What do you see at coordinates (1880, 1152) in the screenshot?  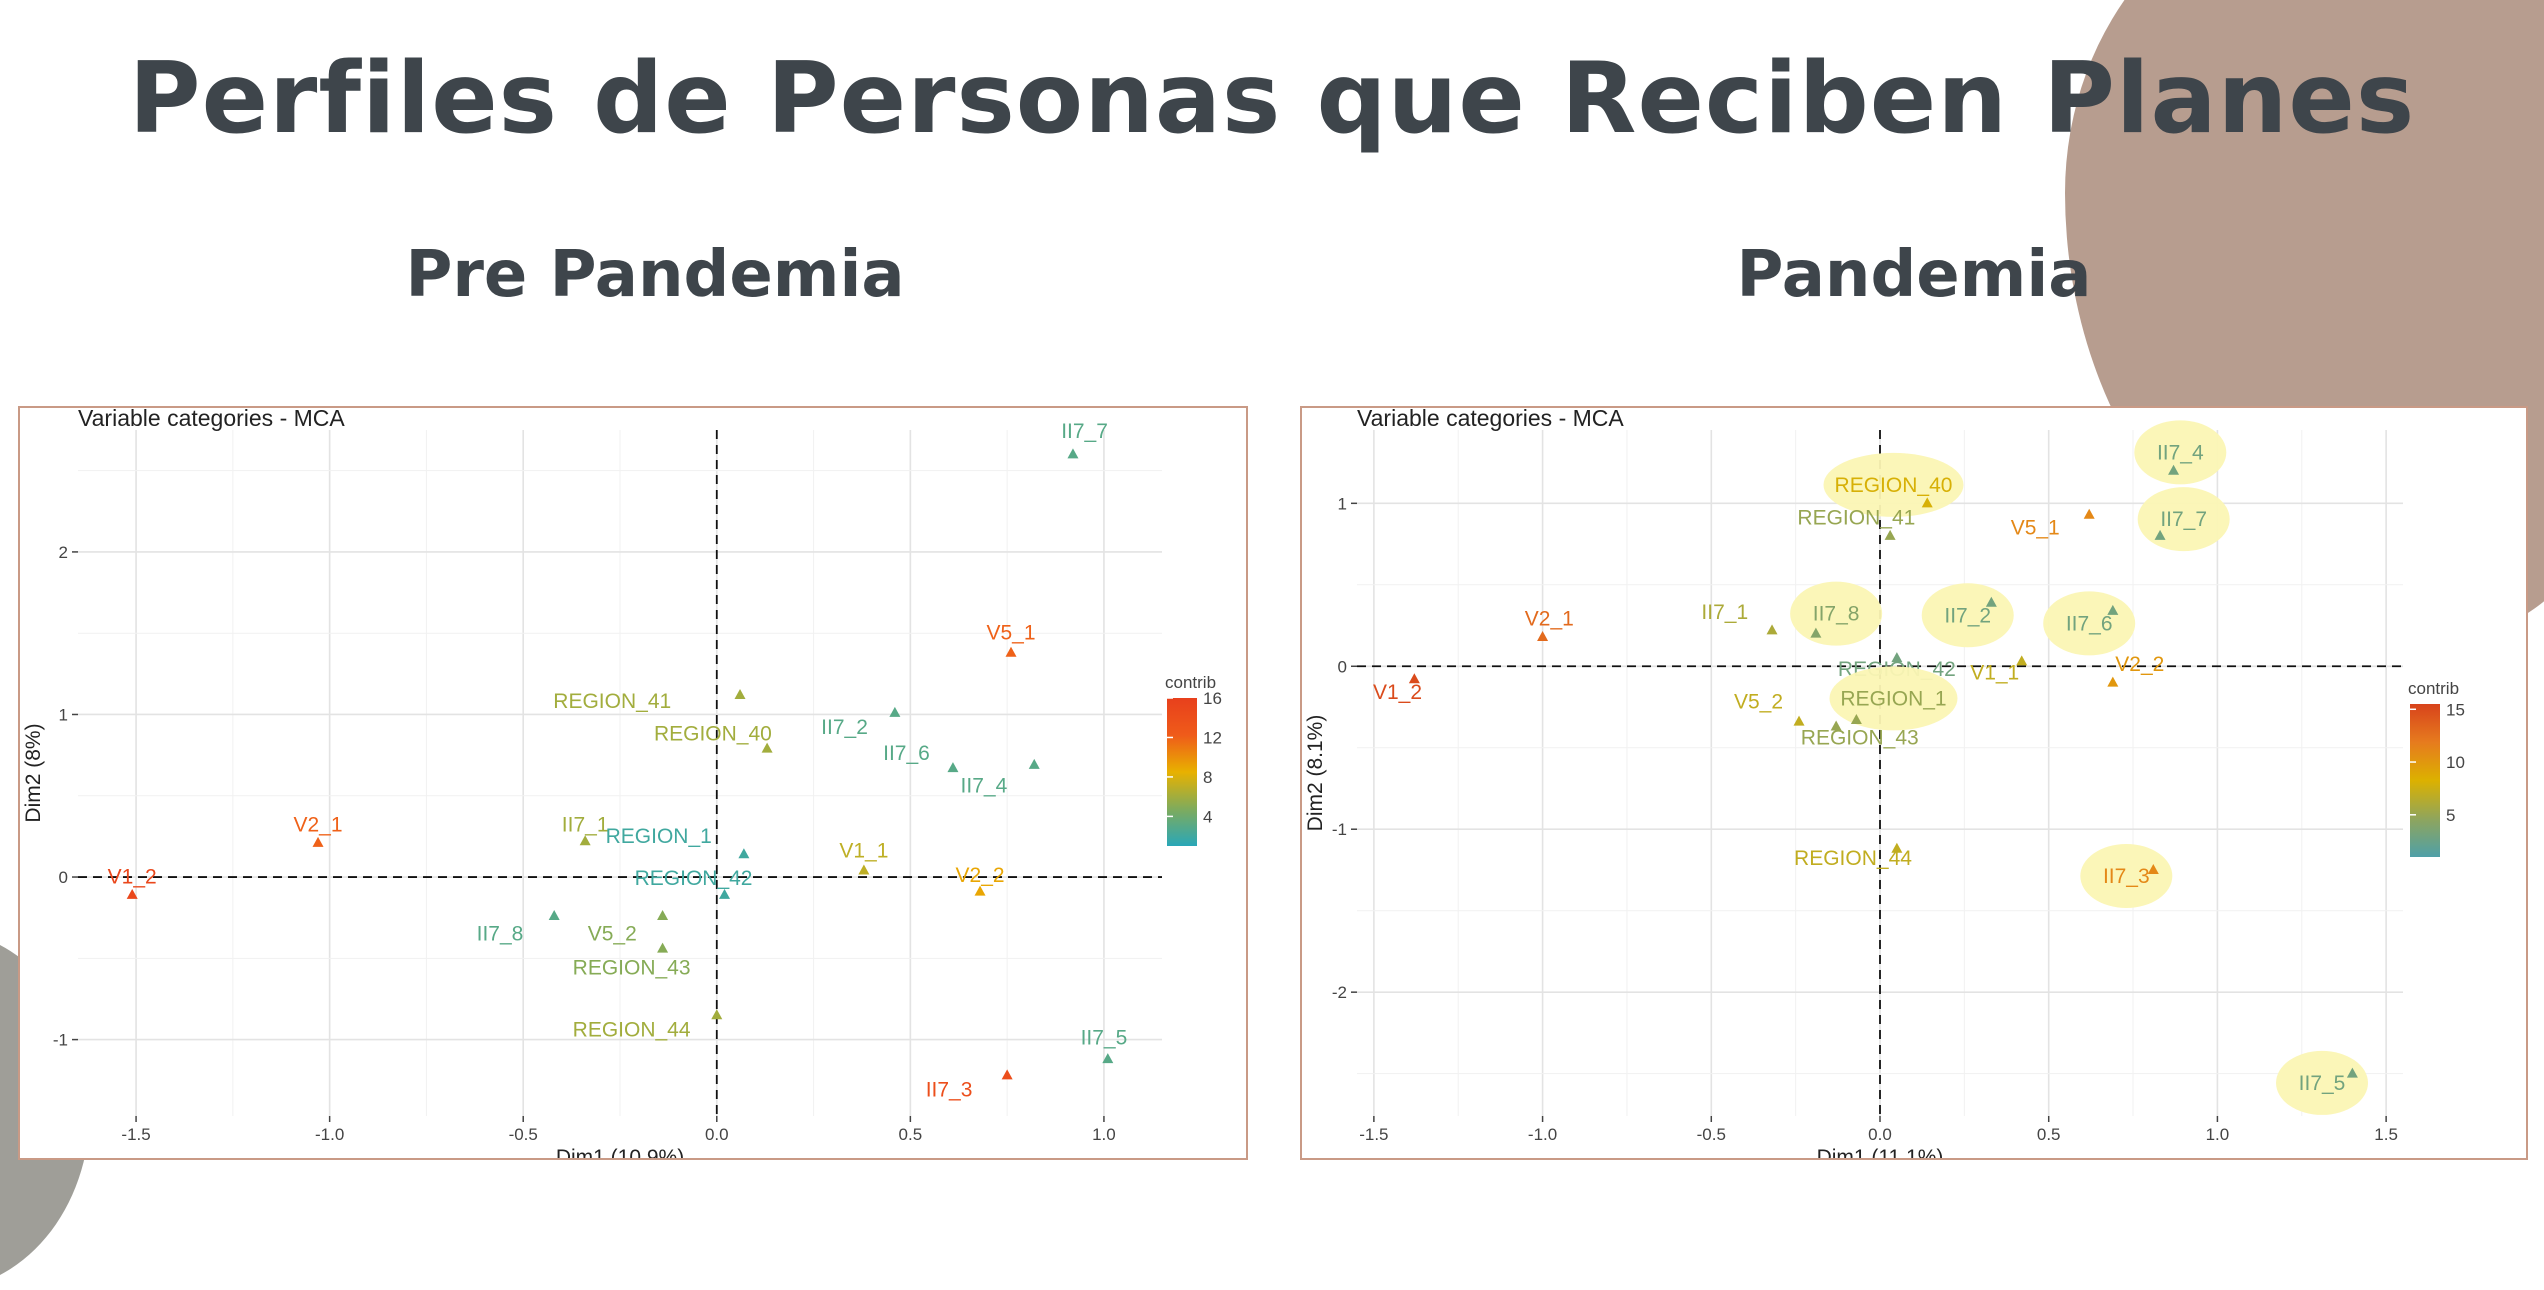 I see `x-axis-label: Dim1 (11.1%)` at bounding box center [1880, 1152].